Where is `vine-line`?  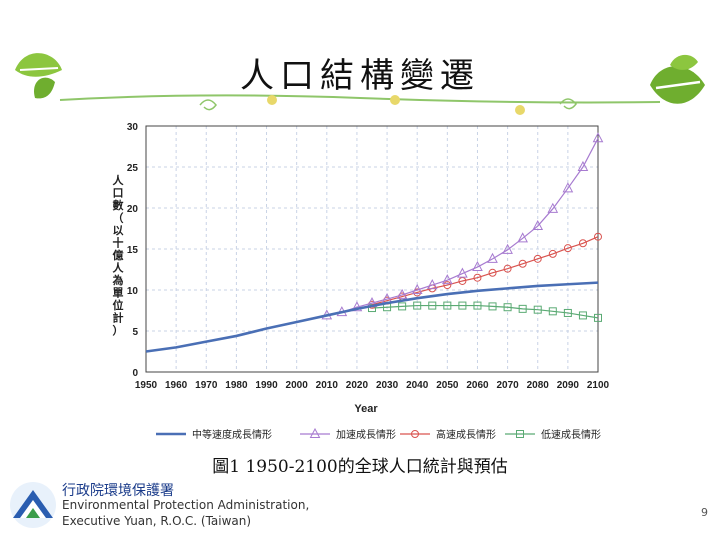 vine-line is located at coordinates (360, 99).